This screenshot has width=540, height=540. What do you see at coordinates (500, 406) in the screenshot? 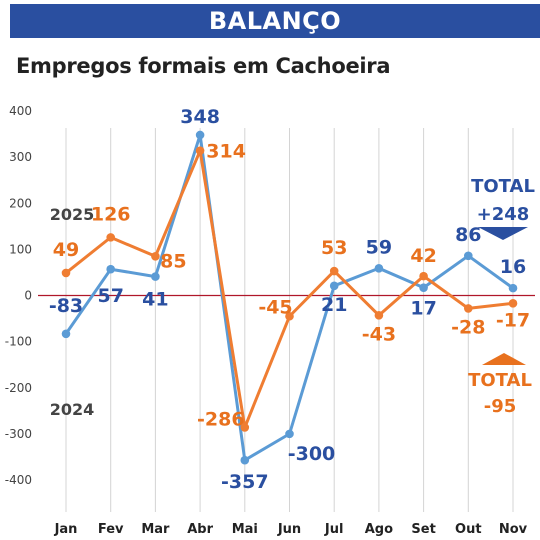
I see `total-2025-value: -95` at bounding box center [500, 406].